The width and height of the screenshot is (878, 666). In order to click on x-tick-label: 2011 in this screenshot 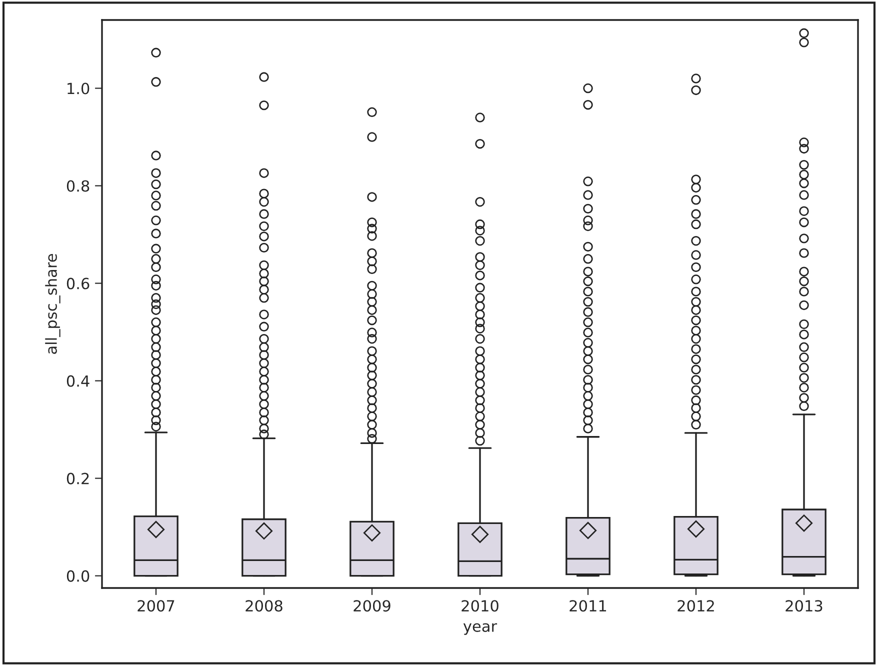, I will do `click(588, 606)`.